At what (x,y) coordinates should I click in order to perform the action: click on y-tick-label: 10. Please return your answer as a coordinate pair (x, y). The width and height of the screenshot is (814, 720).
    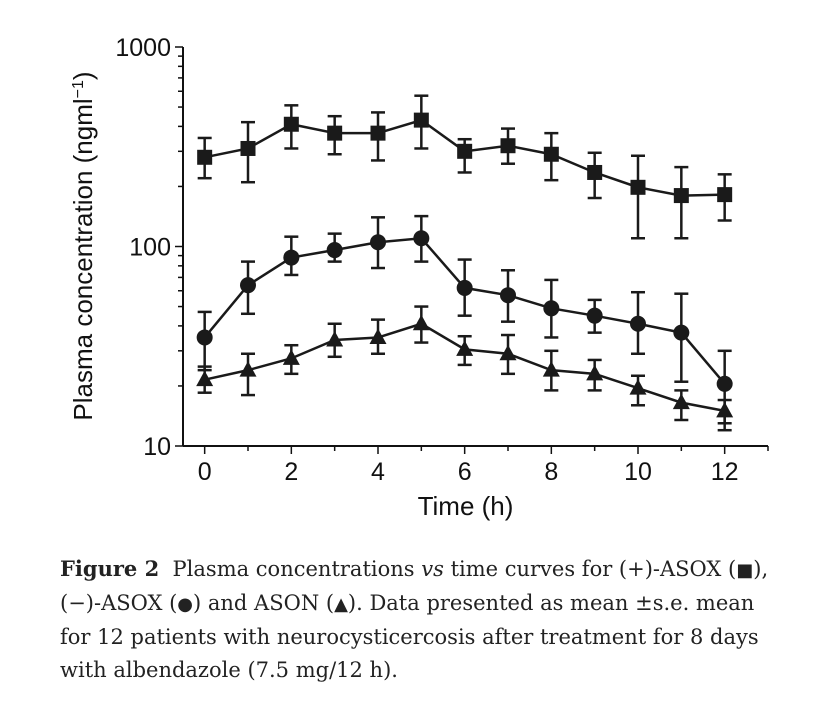
    Looking at the image, I should click on (157, 447).